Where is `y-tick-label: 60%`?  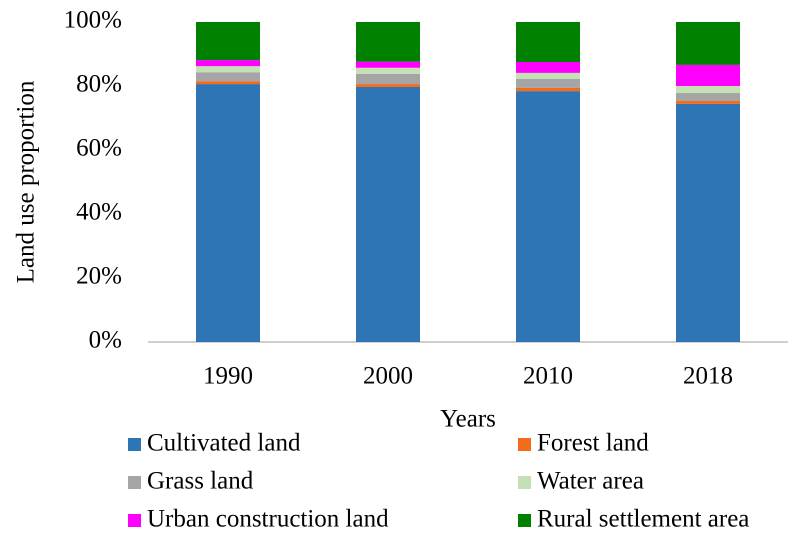 y-tick-label: 60% is located at coordinates (99, 148).